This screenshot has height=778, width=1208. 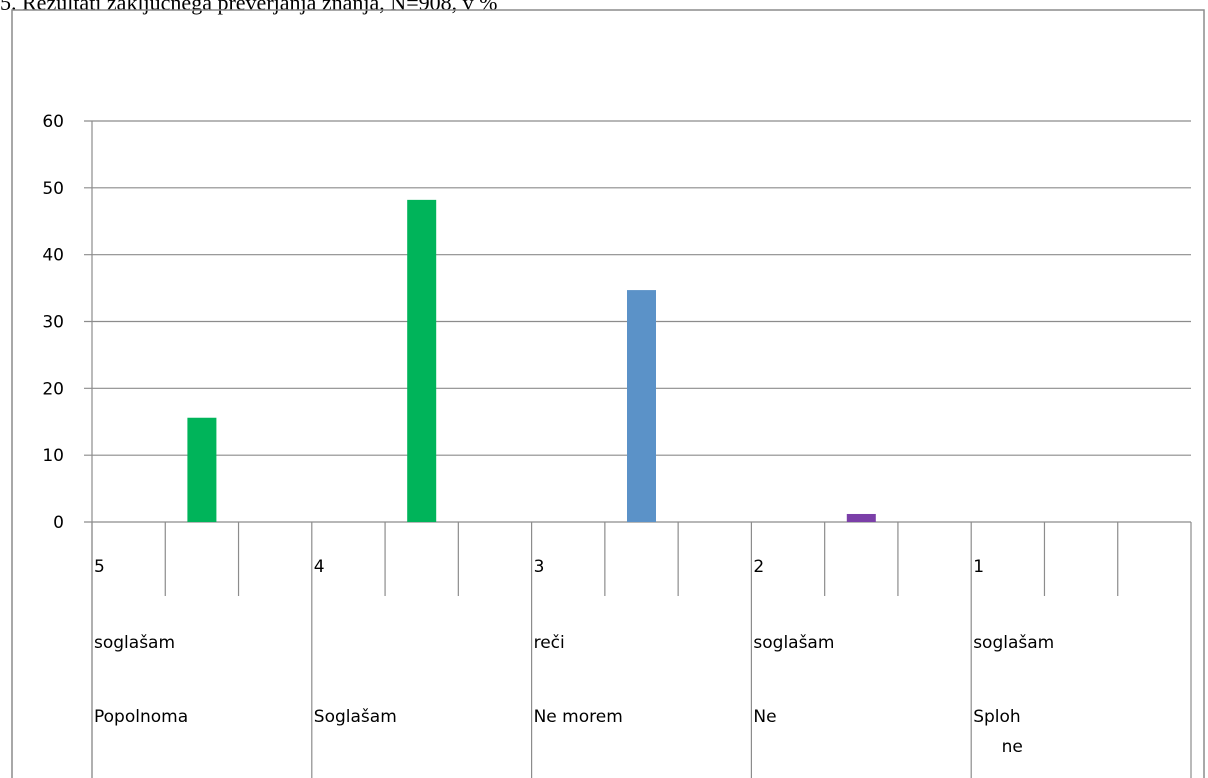 What do you see at coordinates (758, 567) in the screenshot?
I see `category-label: 2` at bounding box center [758, 567].